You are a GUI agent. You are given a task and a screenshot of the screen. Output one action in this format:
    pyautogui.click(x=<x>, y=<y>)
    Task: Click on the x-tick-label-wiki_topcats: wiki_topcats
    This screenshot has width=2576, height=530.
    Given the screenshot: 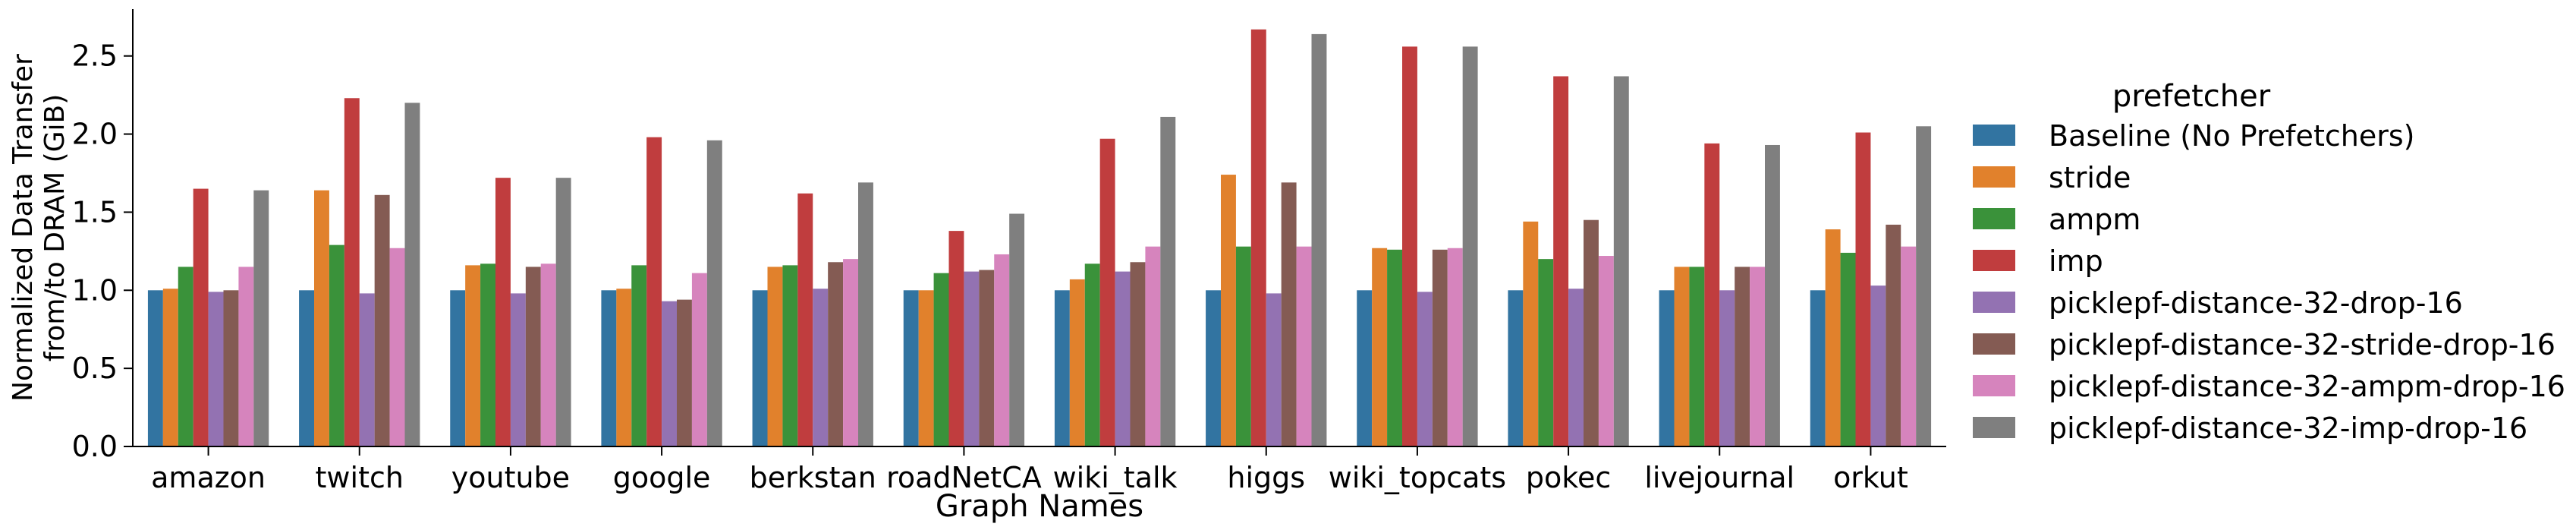 What is the action you would take?
    pyautogui.click(x=1417, y=478)
    